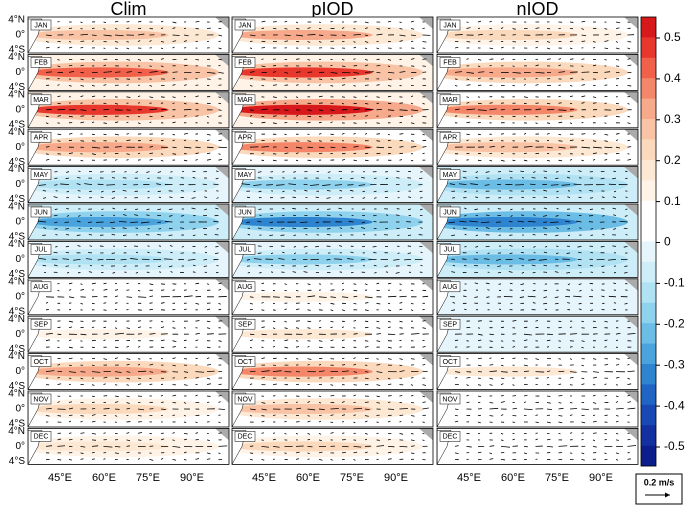 The width and height of the screenshot is (685, 513). I want to click on month-label: APR, so click(245, 138).